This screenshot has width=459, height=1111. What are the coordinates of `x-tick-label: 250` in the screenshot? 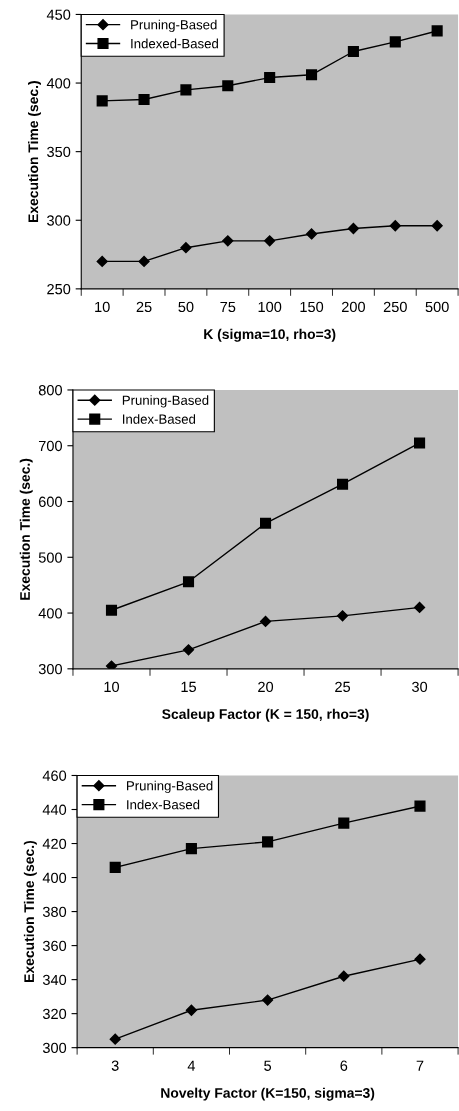 It's located at (395, 307).